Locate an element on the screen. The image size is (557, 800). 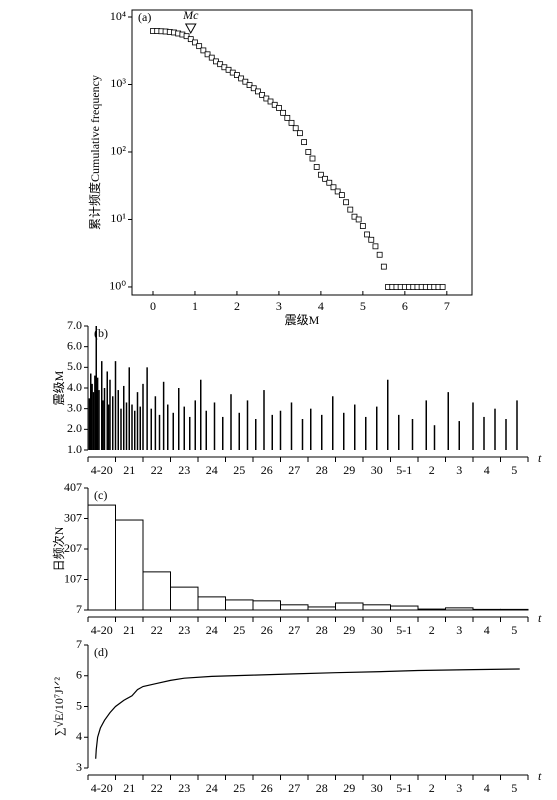
y-tick-label: 3.0 is located at coordinates (74, 407).